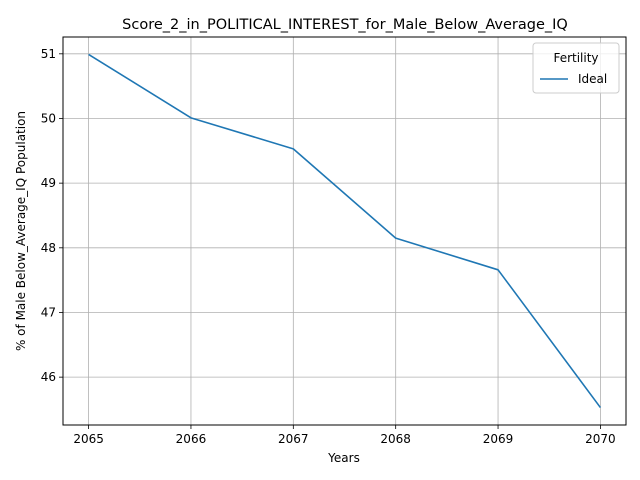 Image resolution: width=640 pixels, height=480 pixels. I want to click on y-tick-label: 47, so click(48, 312).